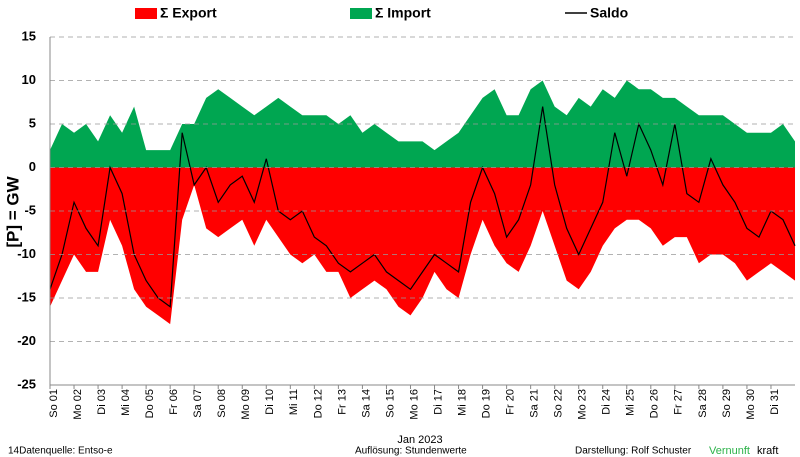 This screenshot has height=457, width=800. What do you see at coordinates (54, 403) in the screenshot?
I see `x-tick-label: So 01` at bounding box center [54, 403].